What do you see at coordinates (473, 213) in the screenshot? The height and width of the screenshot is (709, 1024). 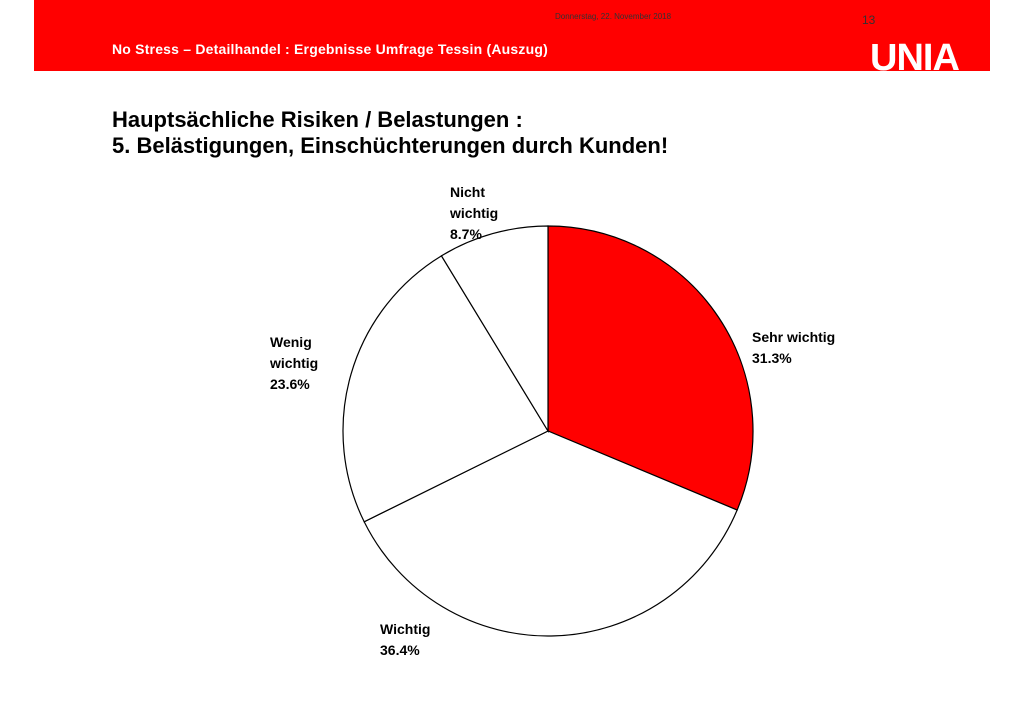 I see `slice-label-nicht-wichtig: Nicht wichtig 8.7%` at bounding box center [473, 213].